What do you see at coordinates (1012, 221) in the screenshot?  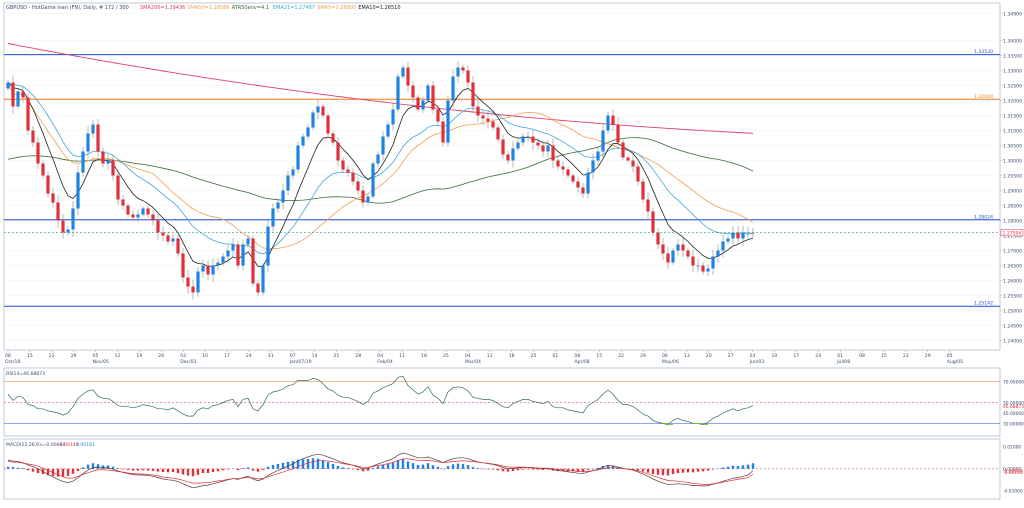 I see `price-tick-label: 1.28000` at bounding box center [1012, 221].